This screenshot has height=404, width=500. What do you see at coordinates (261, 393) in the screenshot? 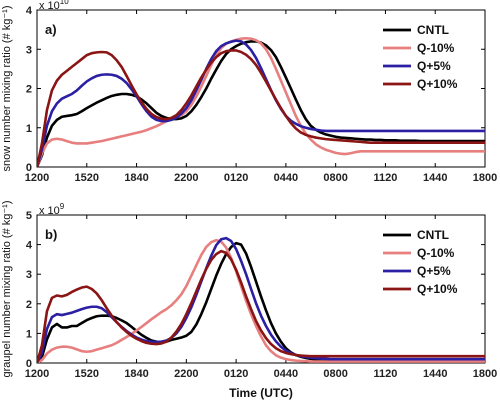
I see `x-axis-label: Time (UTC)` at bounding box center [261, 393].